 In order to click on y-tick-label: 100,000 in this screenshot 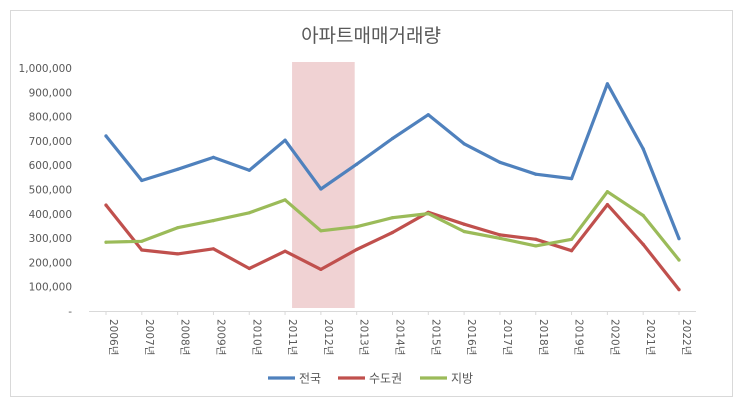, I will do `click(50, 288)`.